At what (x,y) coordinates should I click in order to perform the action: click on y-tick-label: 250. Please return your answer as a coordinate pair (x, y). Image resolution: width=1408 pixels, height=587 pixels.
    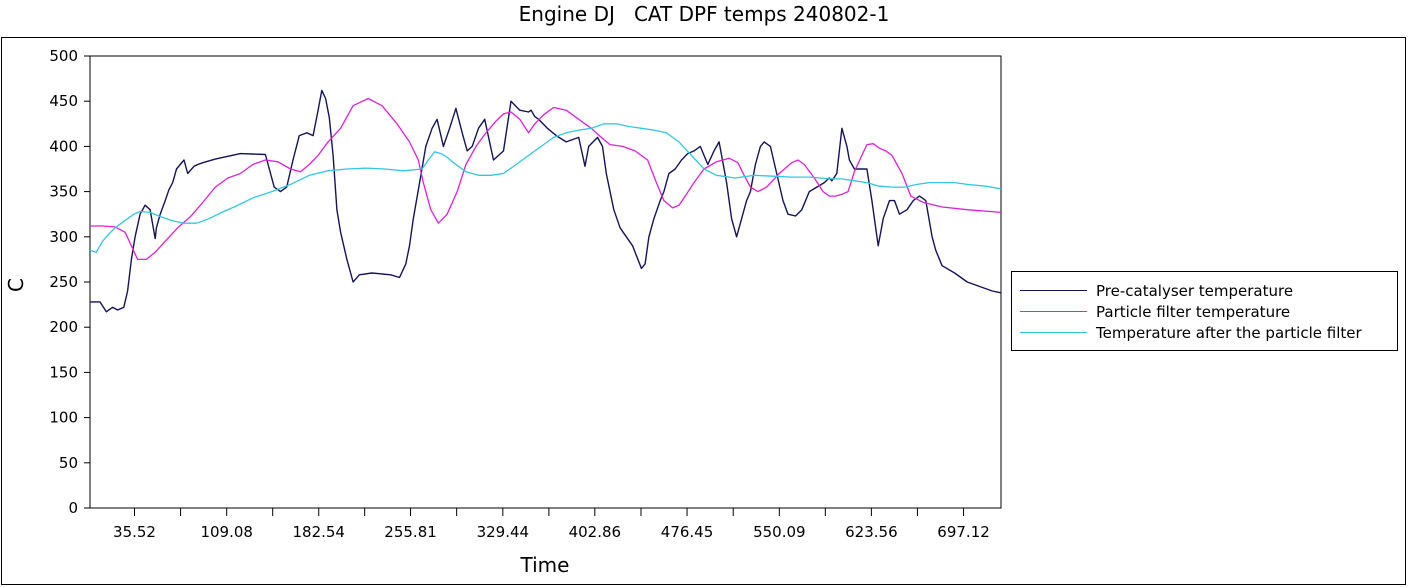
    Looking at the image, I should click on (63, 282).